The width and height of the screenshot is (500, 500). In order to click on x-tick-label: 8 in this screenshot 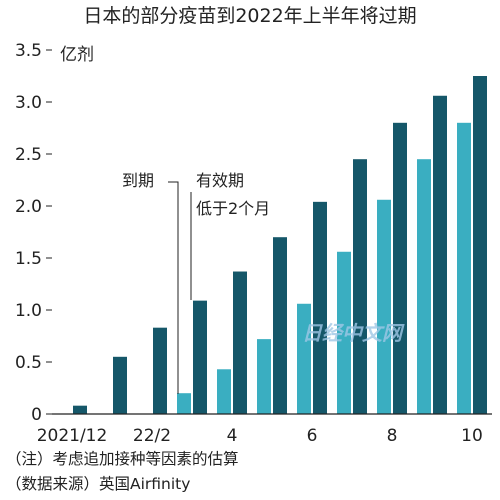, I will do `click(392, 435)`.